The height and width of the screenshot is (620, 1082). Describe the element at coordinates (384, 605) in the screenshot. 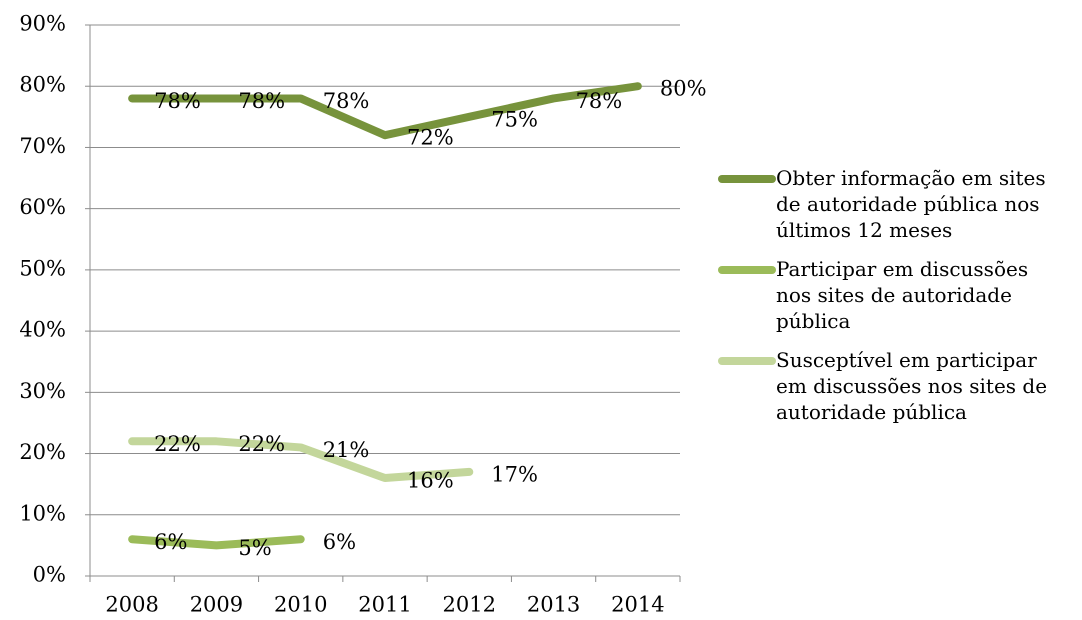

I see `x-tick-label: 2011` at that location.